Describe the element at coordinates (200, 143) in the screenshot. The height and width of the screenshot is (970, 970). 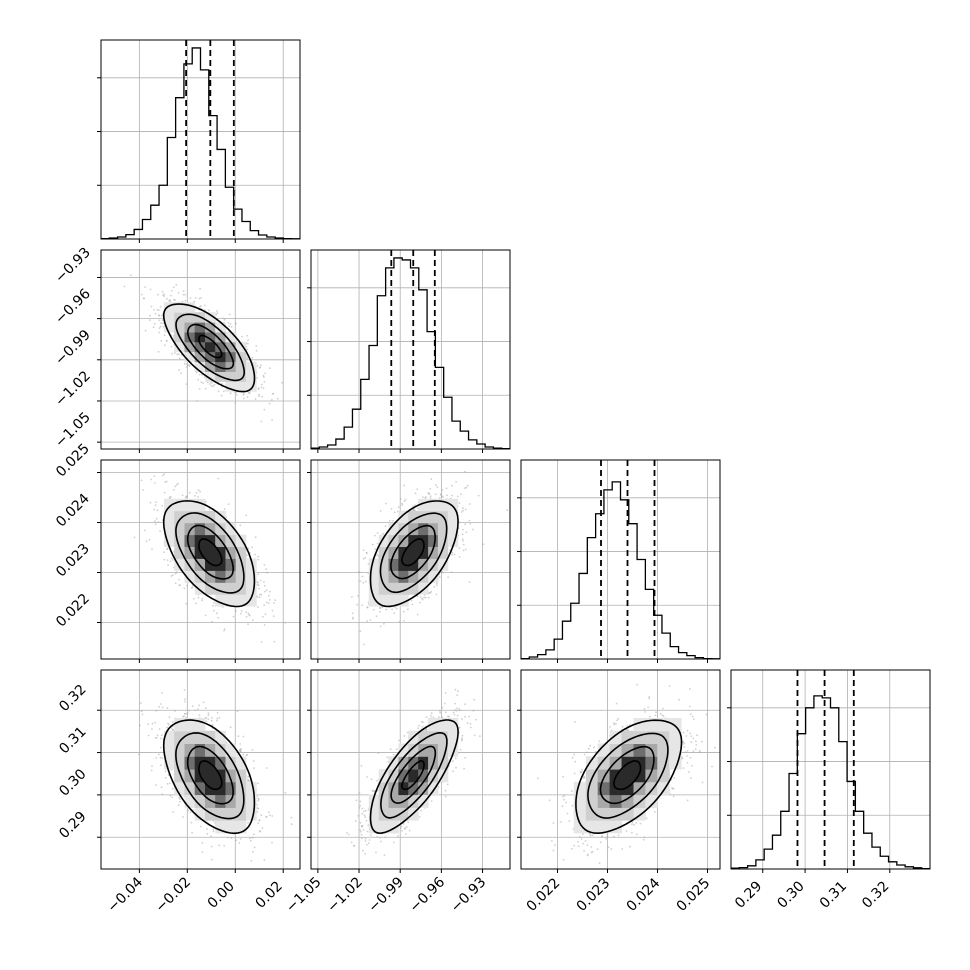
I see `histogram-step` at that location.